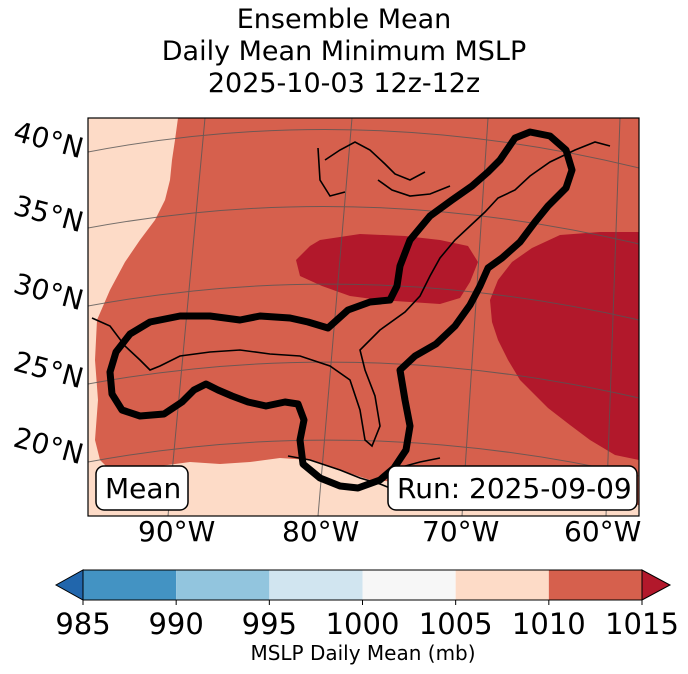  I want to click on run-label-box: Run: 2025-09-09, so click(512, 488).